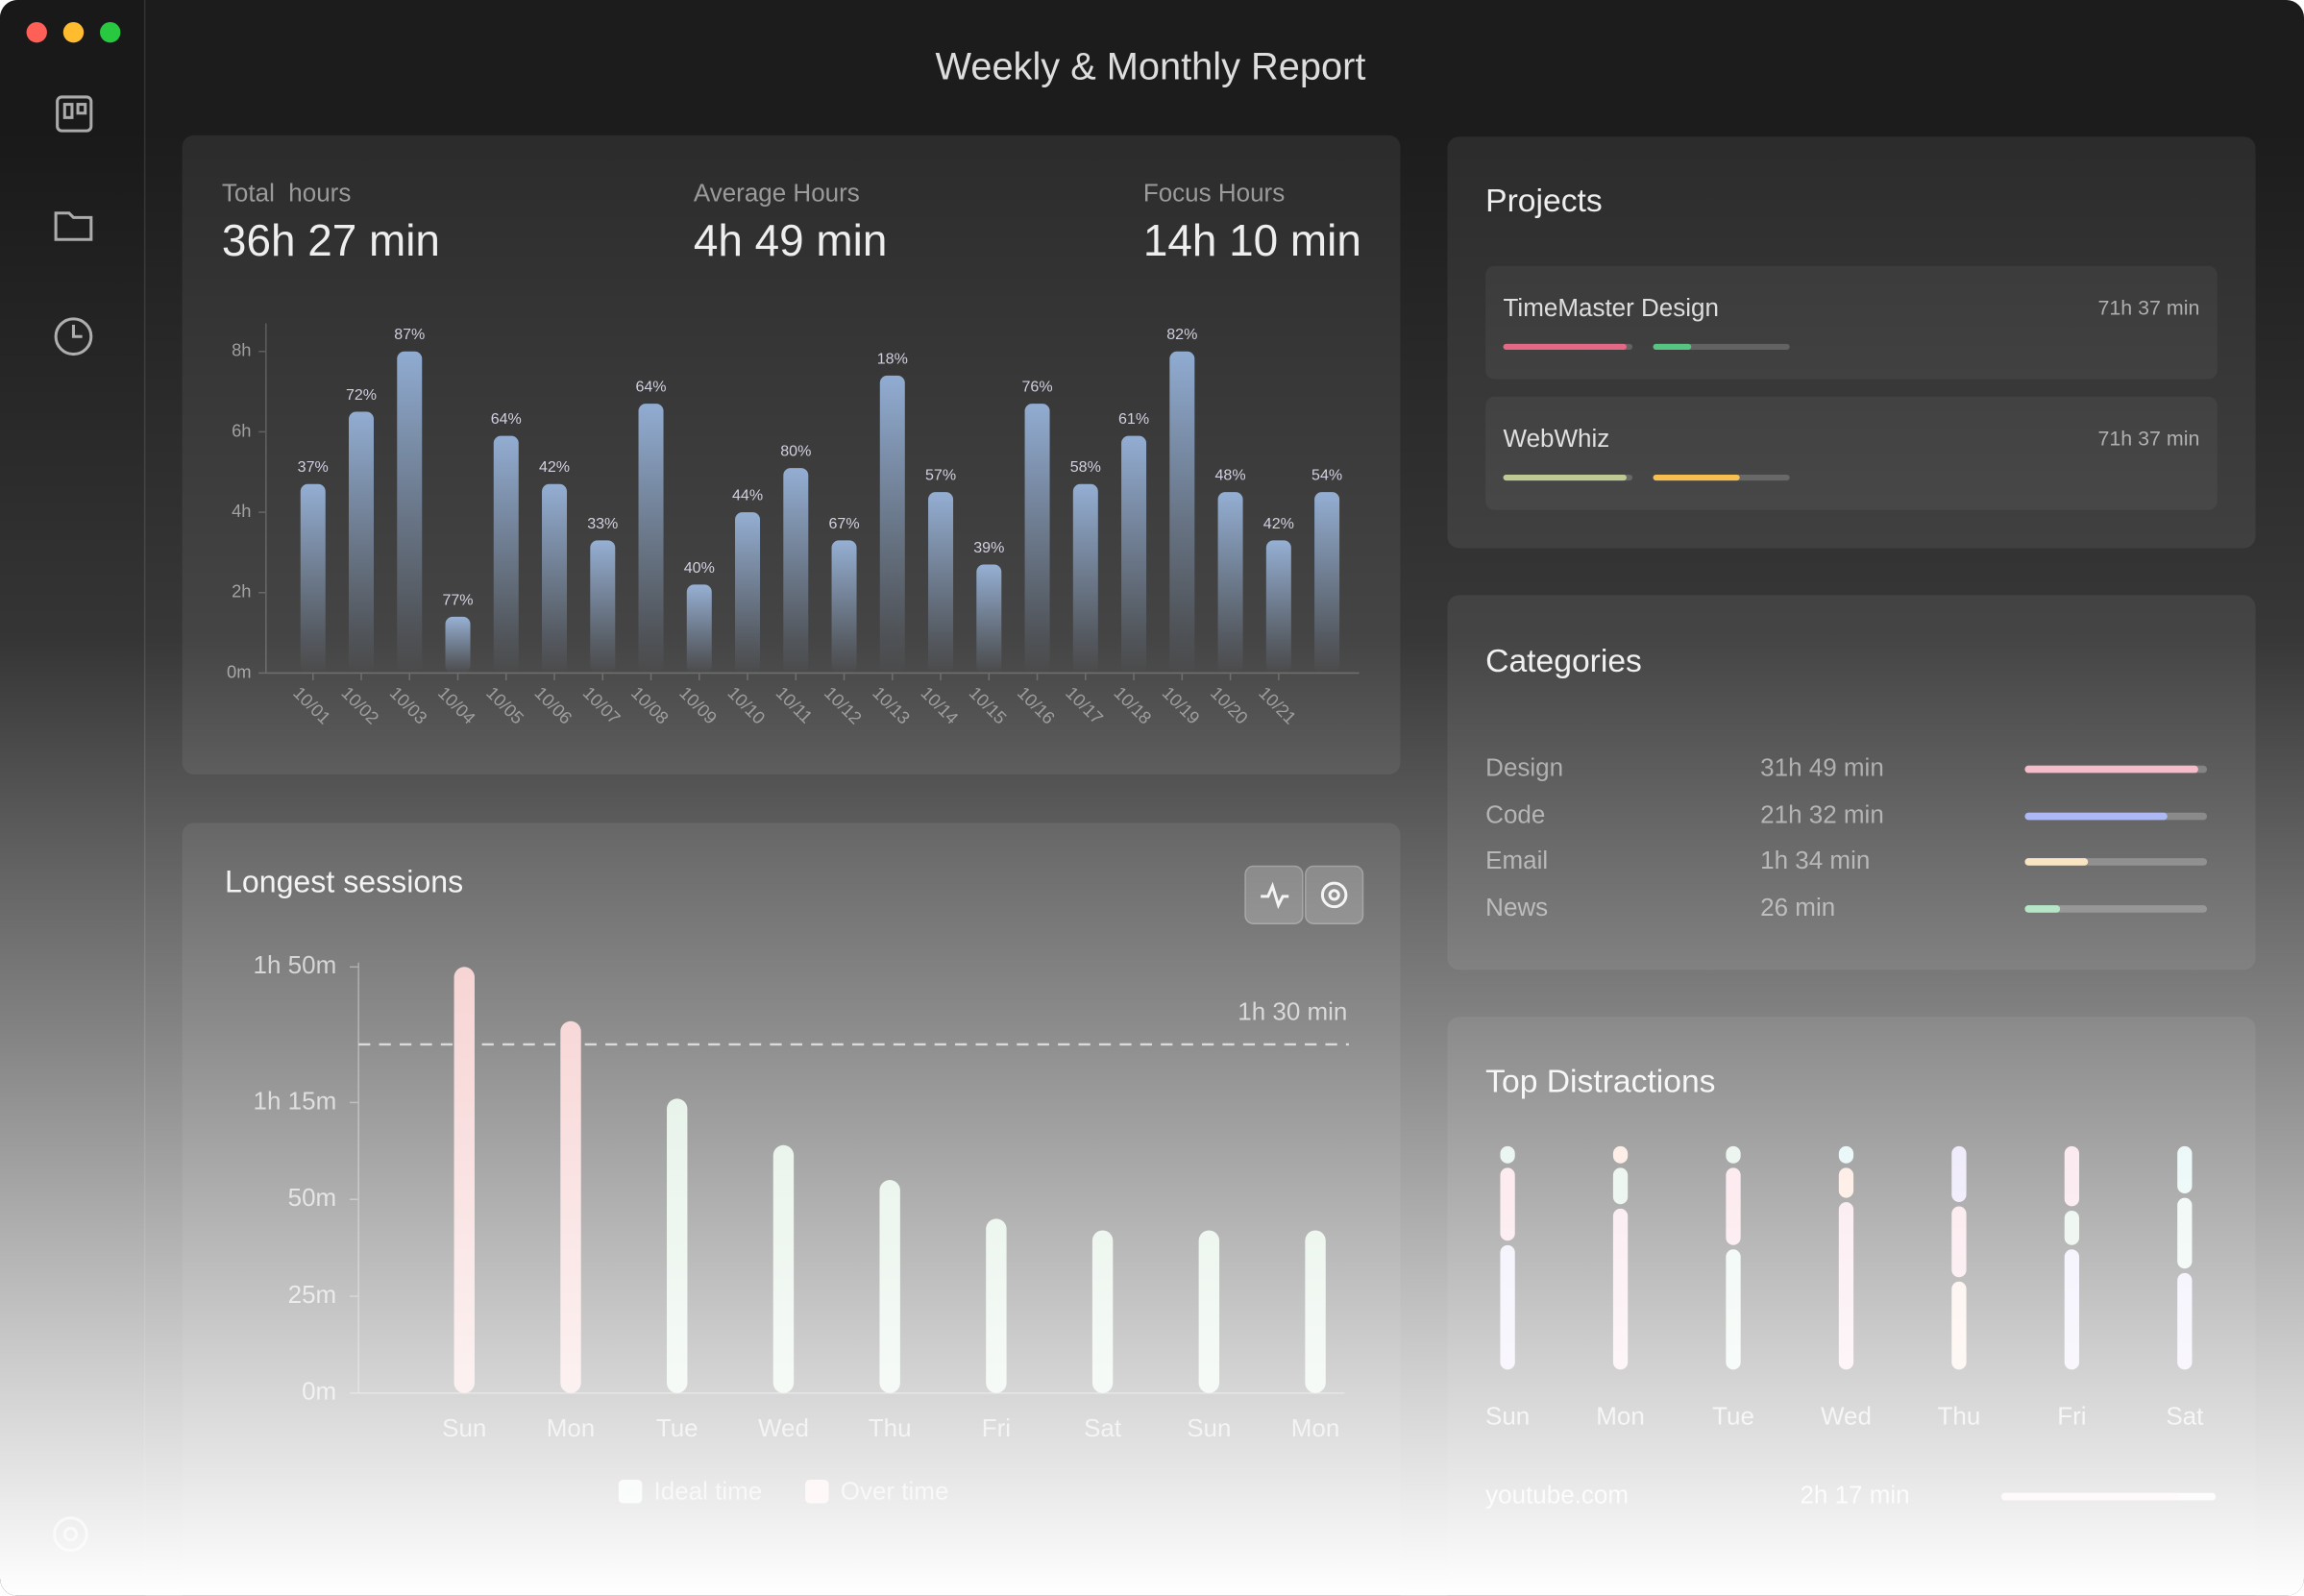 The height and width of the screenshot is (1596, 2304). What do you see at coordinates (312, 1197) in the screenshot?
I see `y-tick-label: 50m` at bounding box center [312, 1197].